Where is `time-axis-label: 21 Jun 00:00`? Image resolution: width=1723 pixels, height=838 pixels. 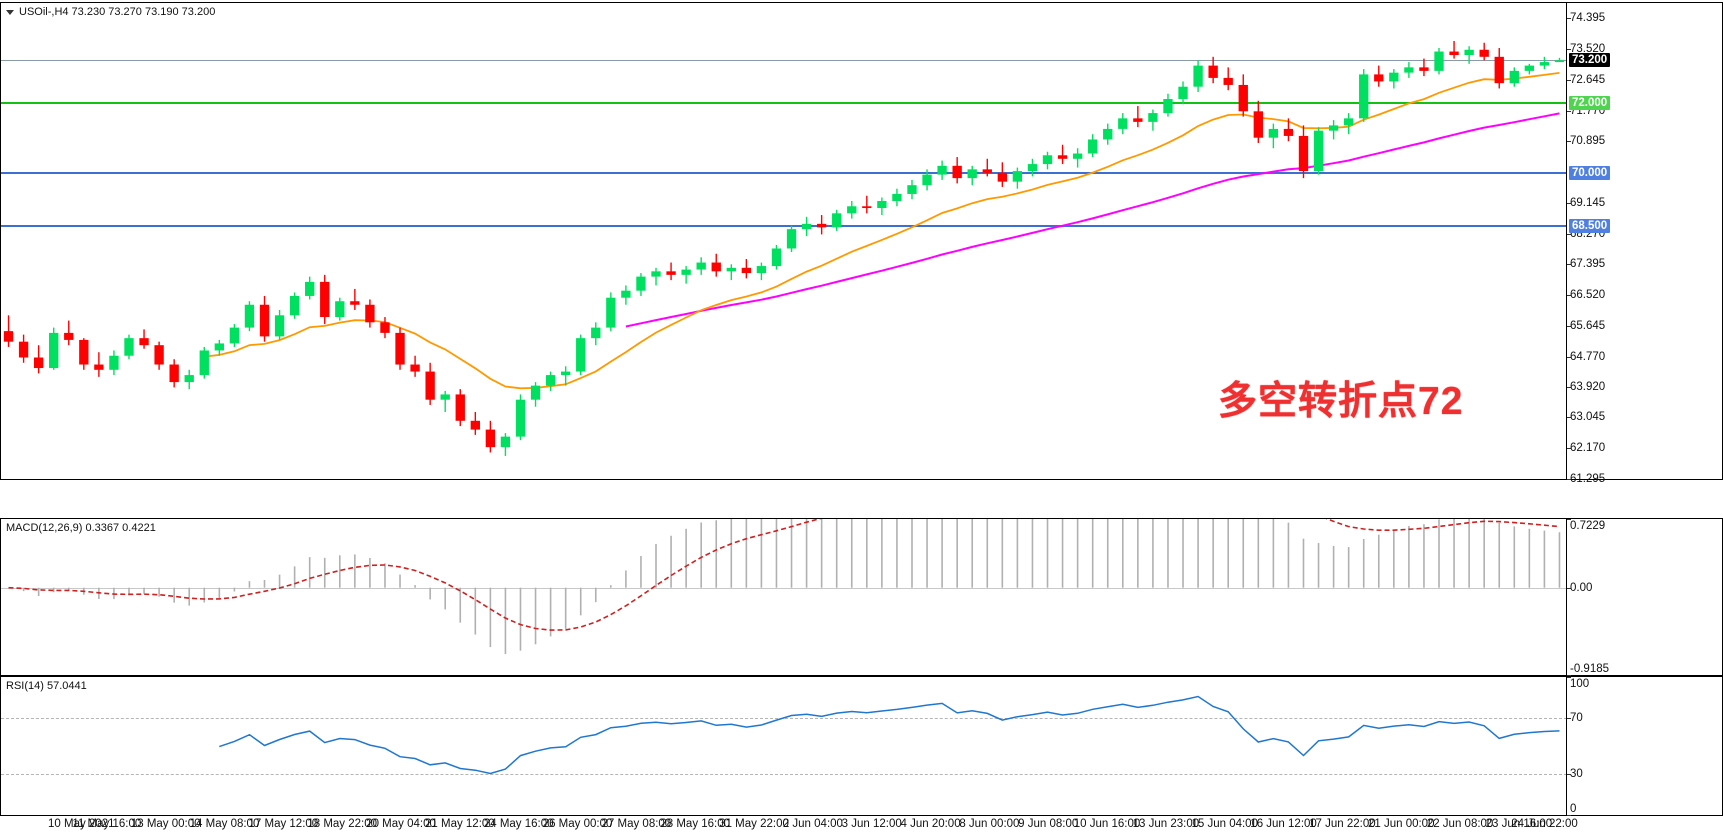
time-axis-label: 21 Jun 00:00 is located at coordinates (1401, 824).